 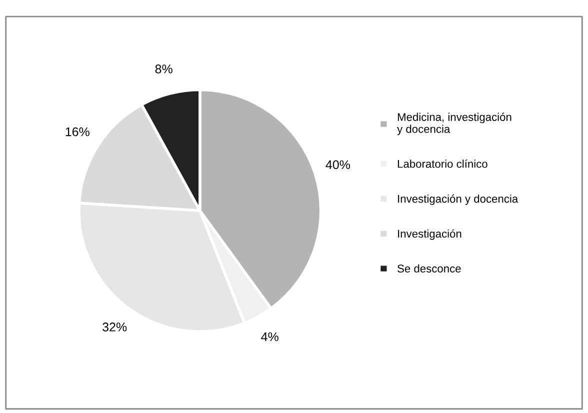 I want to click on legend-label: Investigación, so click(x=430, y=234).